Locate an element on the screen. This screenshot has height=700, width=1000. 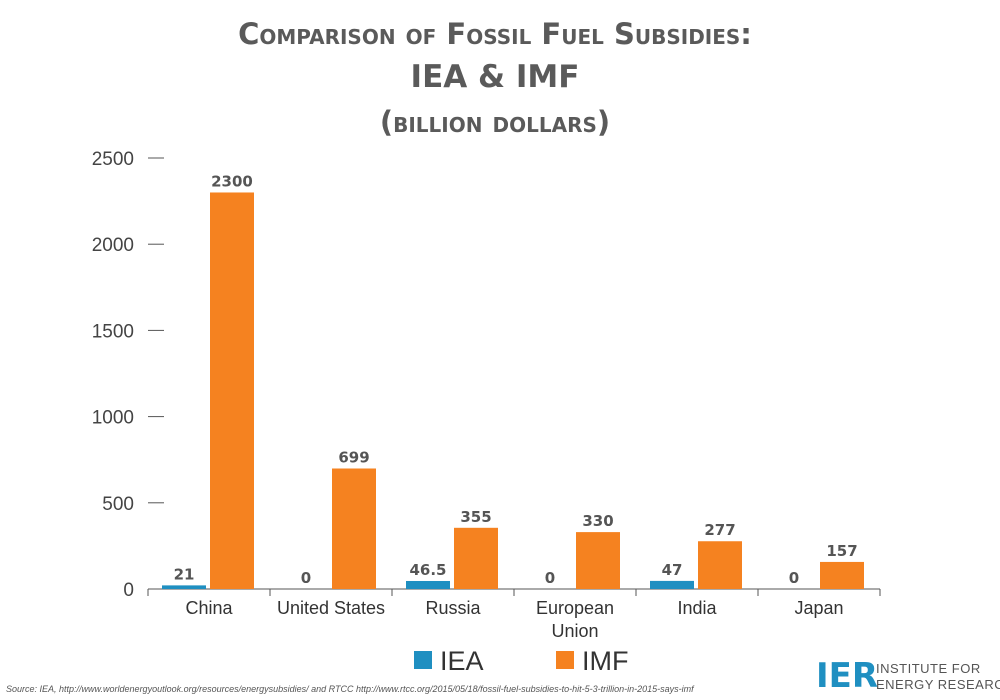
category-label-3: European Union is located at coordinates (575, 619).